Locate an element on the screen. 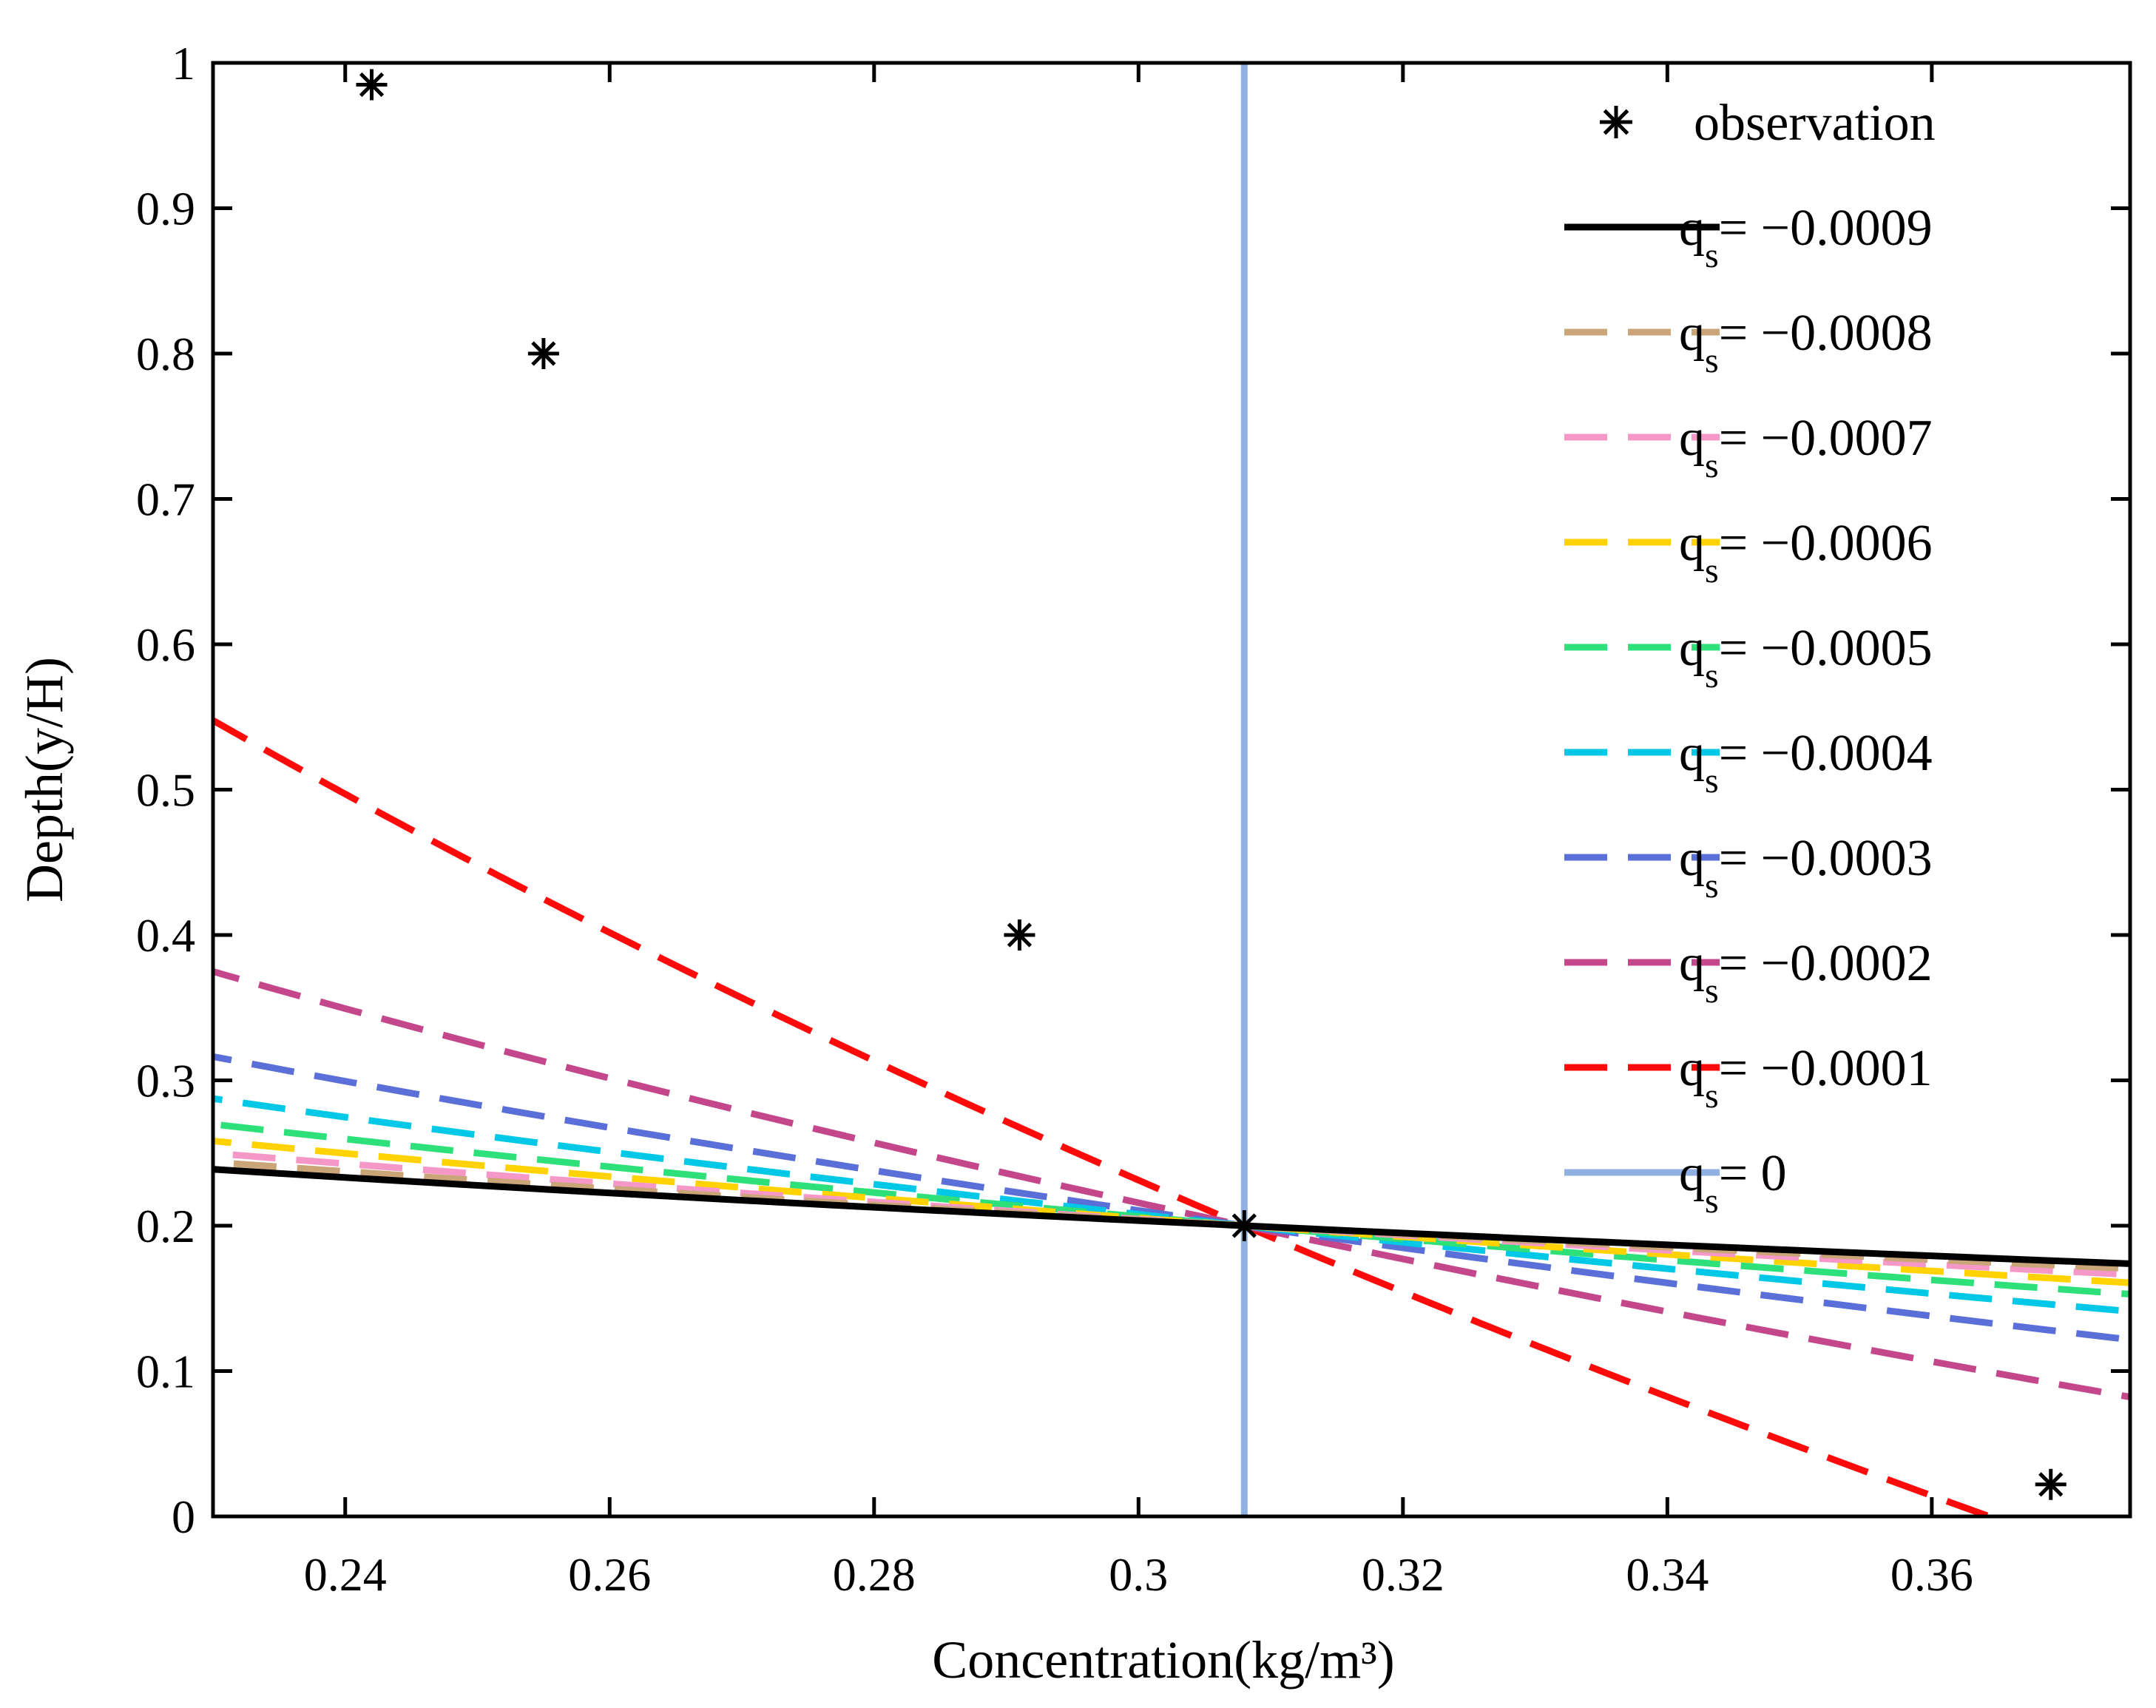 This screenshot has height=1708, width=2156. x-tick-label: 0.34 is located at coordinates (1667, 1574).